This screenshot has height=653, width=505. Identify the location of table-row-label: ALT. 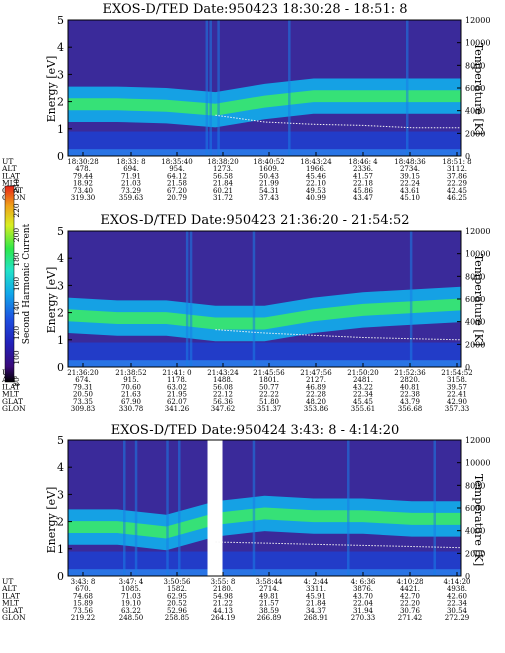
(9, 168).